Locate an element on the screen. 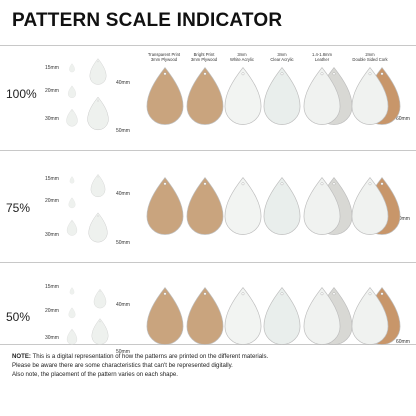  column-header-transparent-plywood: Transparent Print 3mm Plywood is located at coordinates (164, 57).